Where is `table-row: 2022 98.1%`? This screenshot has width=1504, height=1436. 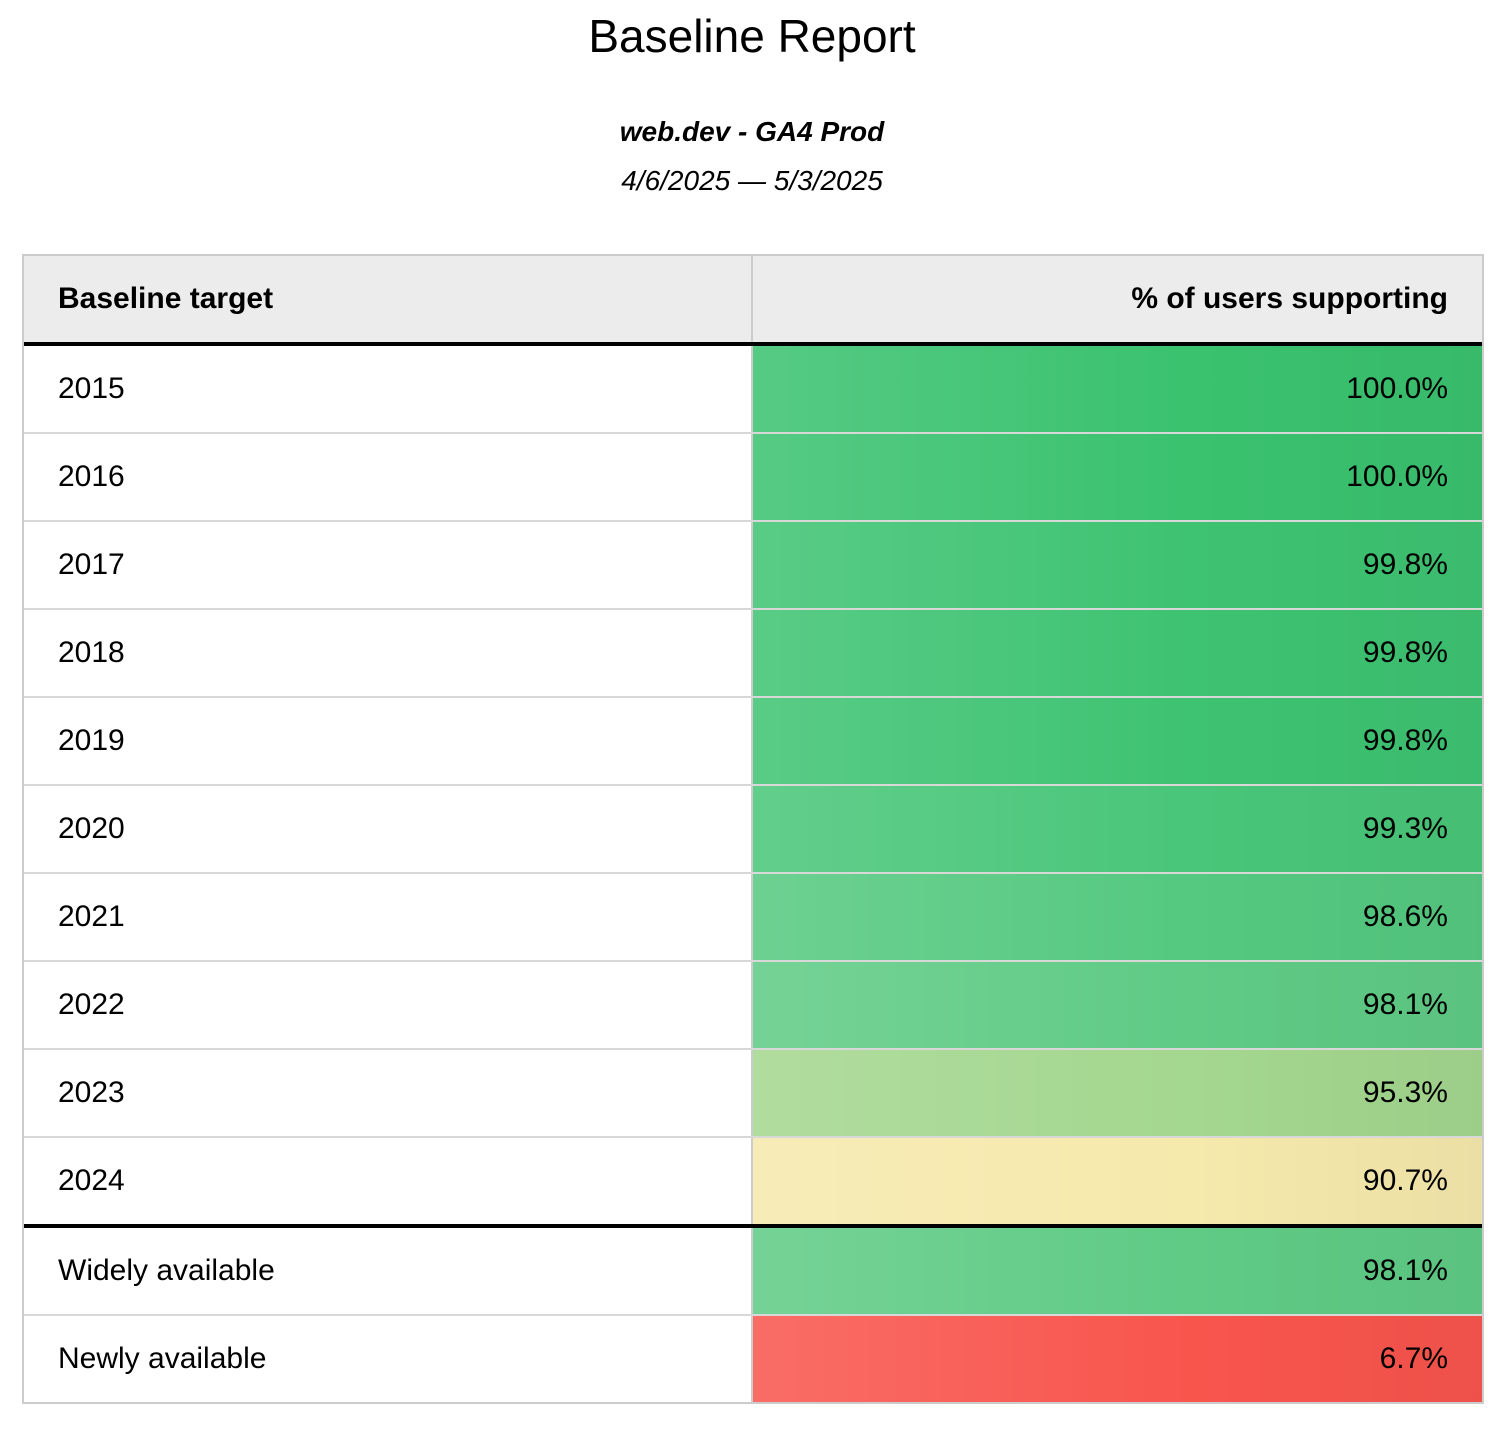 table-row: 2022 98.1% is located at coordinates (753, 1006).